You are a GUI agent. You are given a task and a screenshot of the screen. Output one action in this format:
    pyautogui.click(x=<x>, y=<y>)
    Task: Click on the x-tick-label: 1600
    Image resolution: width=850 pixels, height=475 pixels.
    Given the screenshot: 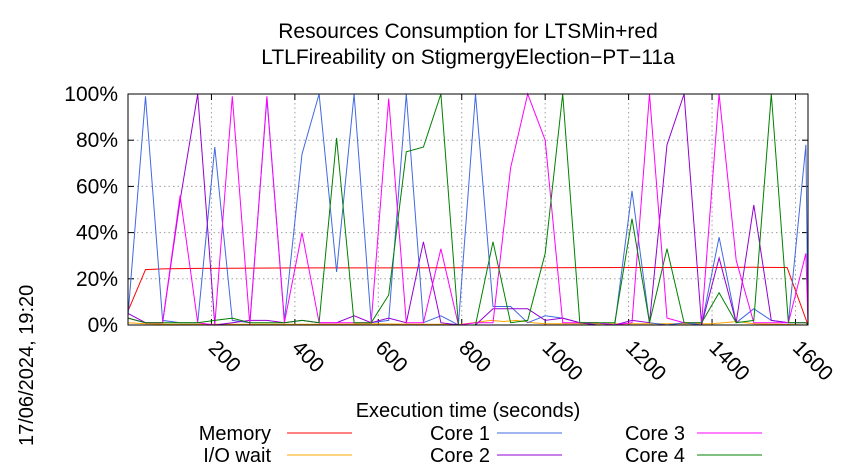 What is the action you would take?
    pyautogui.click(x=812, y=360)
    